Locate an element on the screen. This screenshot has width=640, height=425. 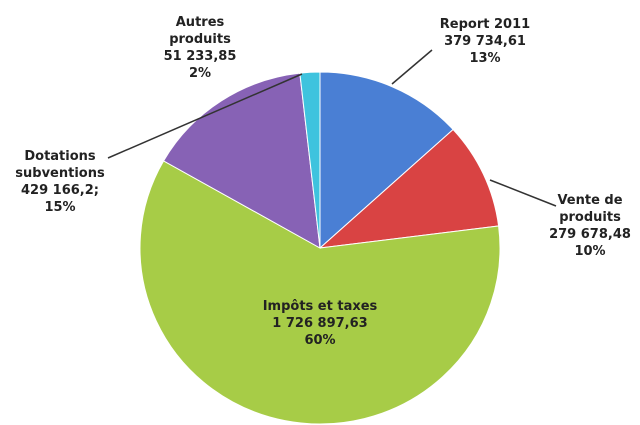
slice-label: Impôts et taxes 1 726 897,63 60% is located at coordinates (320, 323).